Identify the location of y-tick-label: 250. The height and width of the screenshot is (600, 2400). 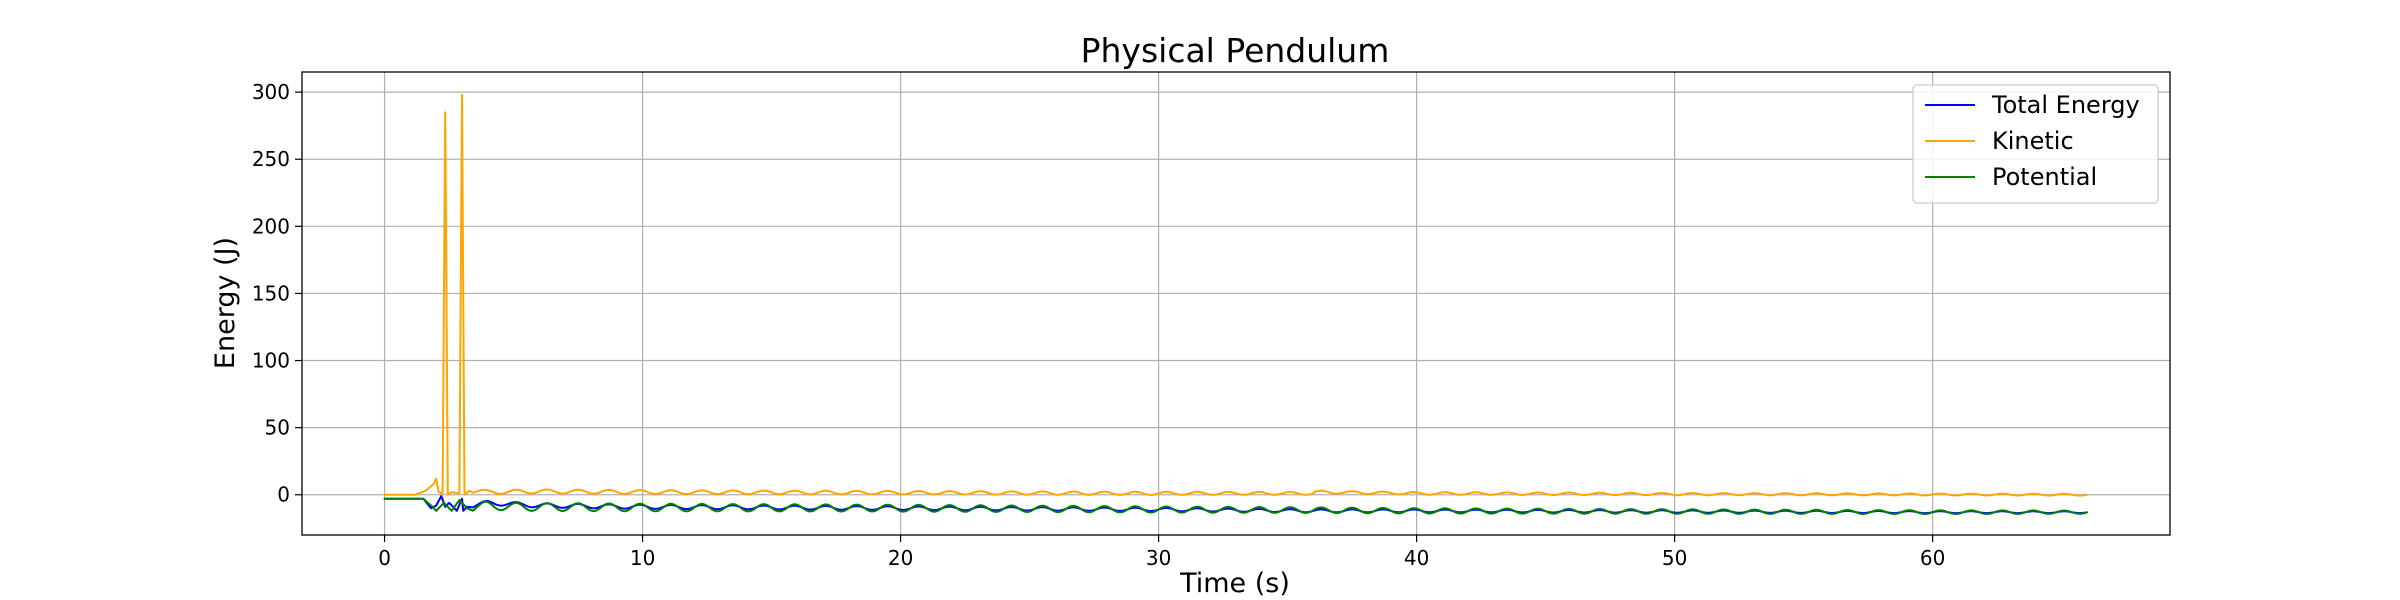
(271, 159).